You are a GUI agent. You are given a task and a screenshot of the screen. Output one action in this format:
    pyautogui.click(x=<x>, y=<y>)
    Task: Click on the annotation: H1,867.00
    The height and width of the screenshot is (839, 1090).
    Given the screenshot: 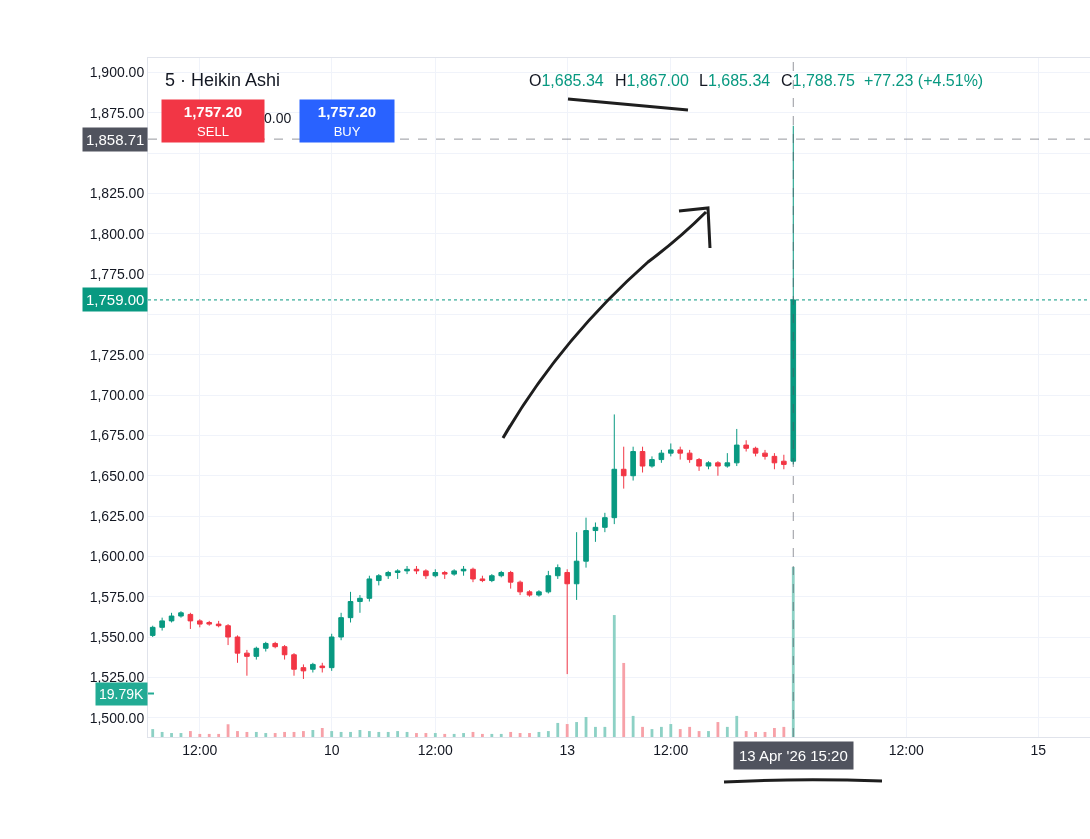 What is the action you would take?
    pyautogui.click(x=652, y=80)
    